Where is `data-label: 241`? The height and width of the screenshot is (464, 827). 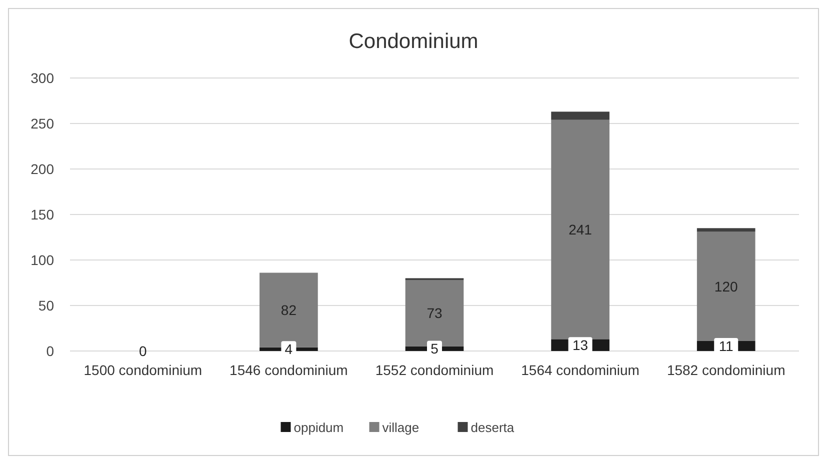
data-label: 241 is located at coordinates (580, 230).